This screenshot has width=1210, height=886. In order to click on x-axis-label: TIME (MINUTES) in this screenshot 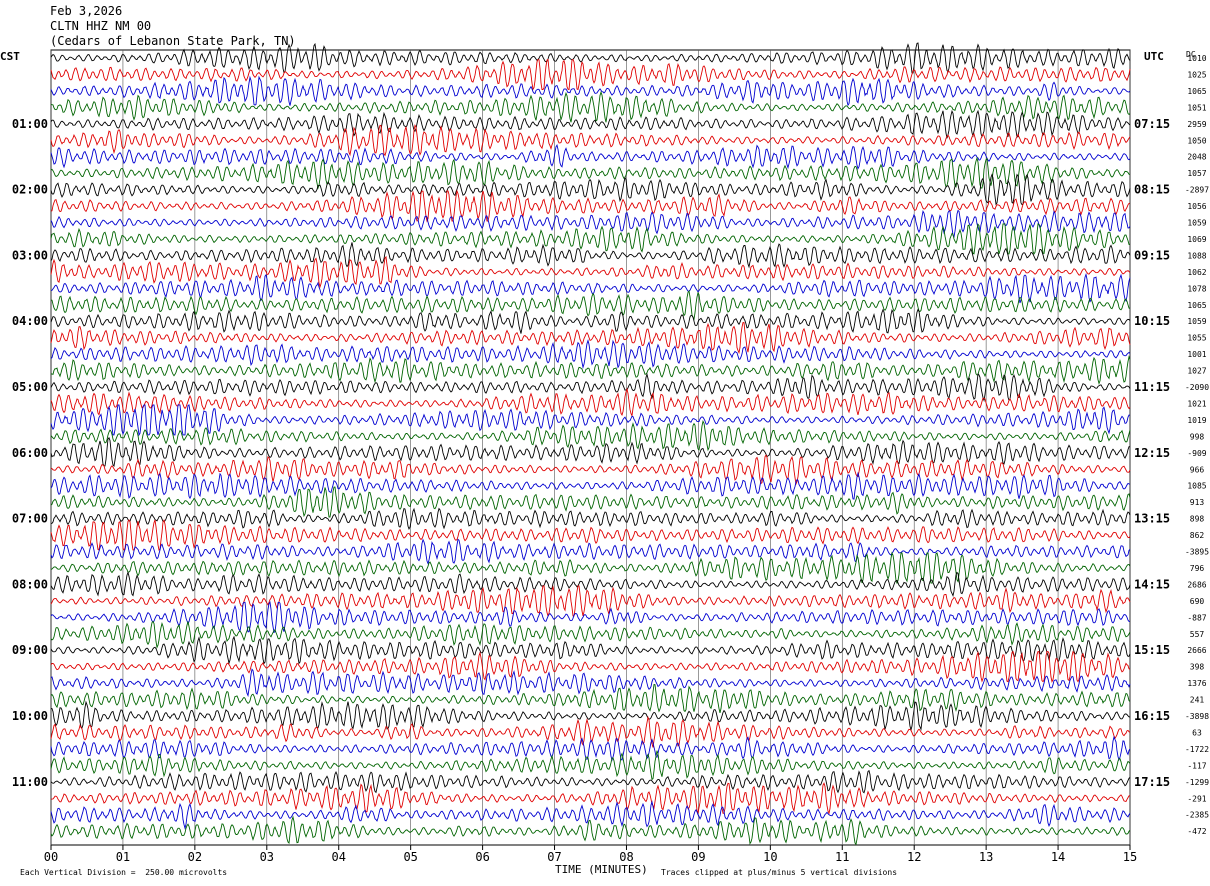, I will do `click(601, 869)`.